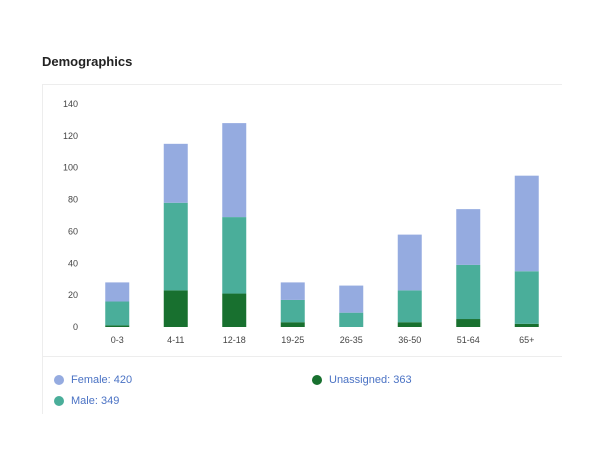  I want to click on legend-dot-female, so click(59, 380).